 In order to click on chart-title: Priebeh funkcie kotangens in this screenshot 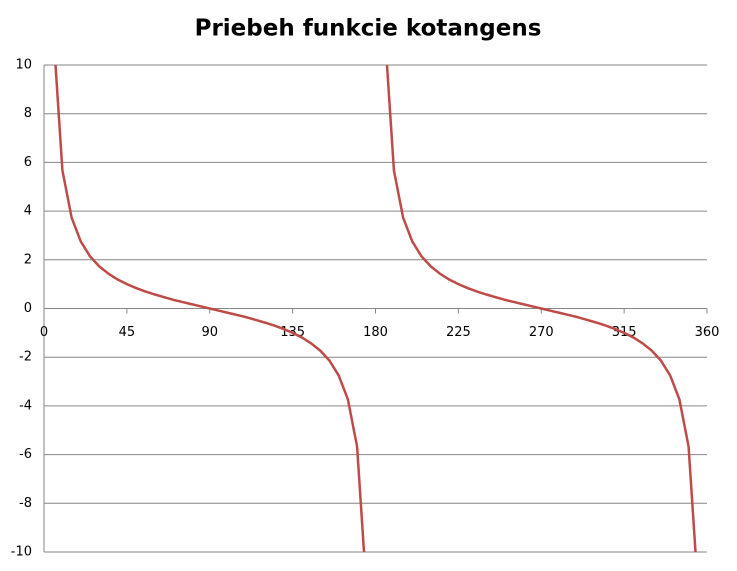, I will do `click(368, 29)`.